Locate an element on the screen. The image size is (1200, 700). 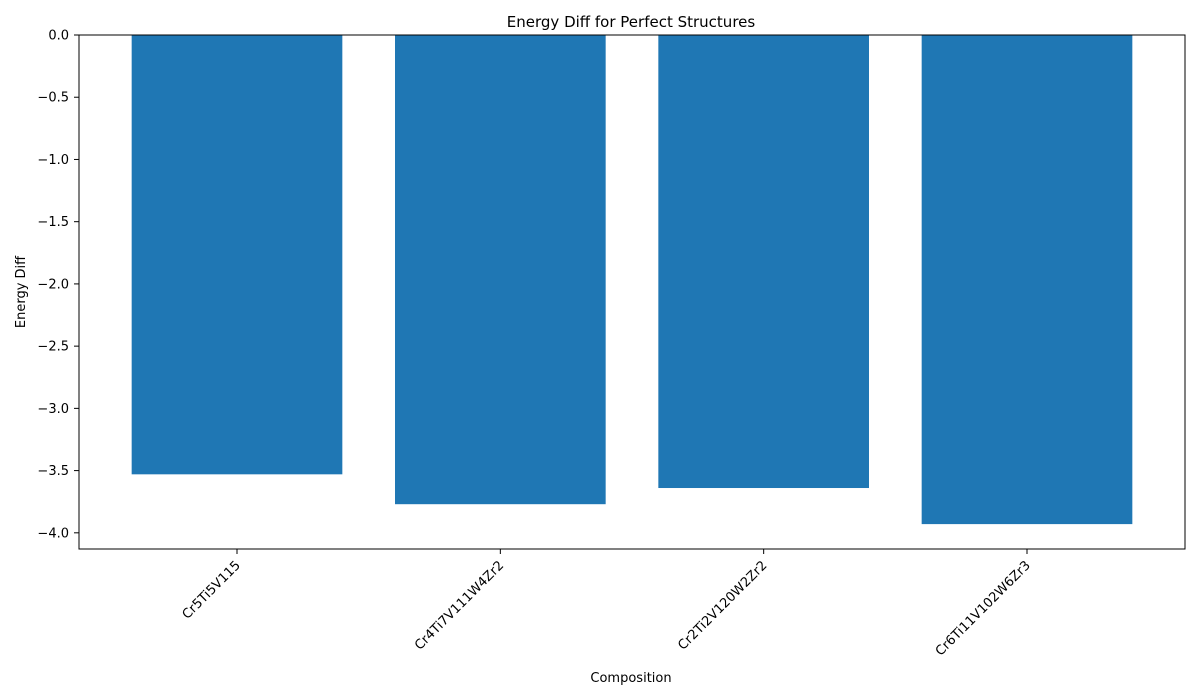
chart-title: Energy Diff for Perfect Structures is located at coordinates (631, 22).